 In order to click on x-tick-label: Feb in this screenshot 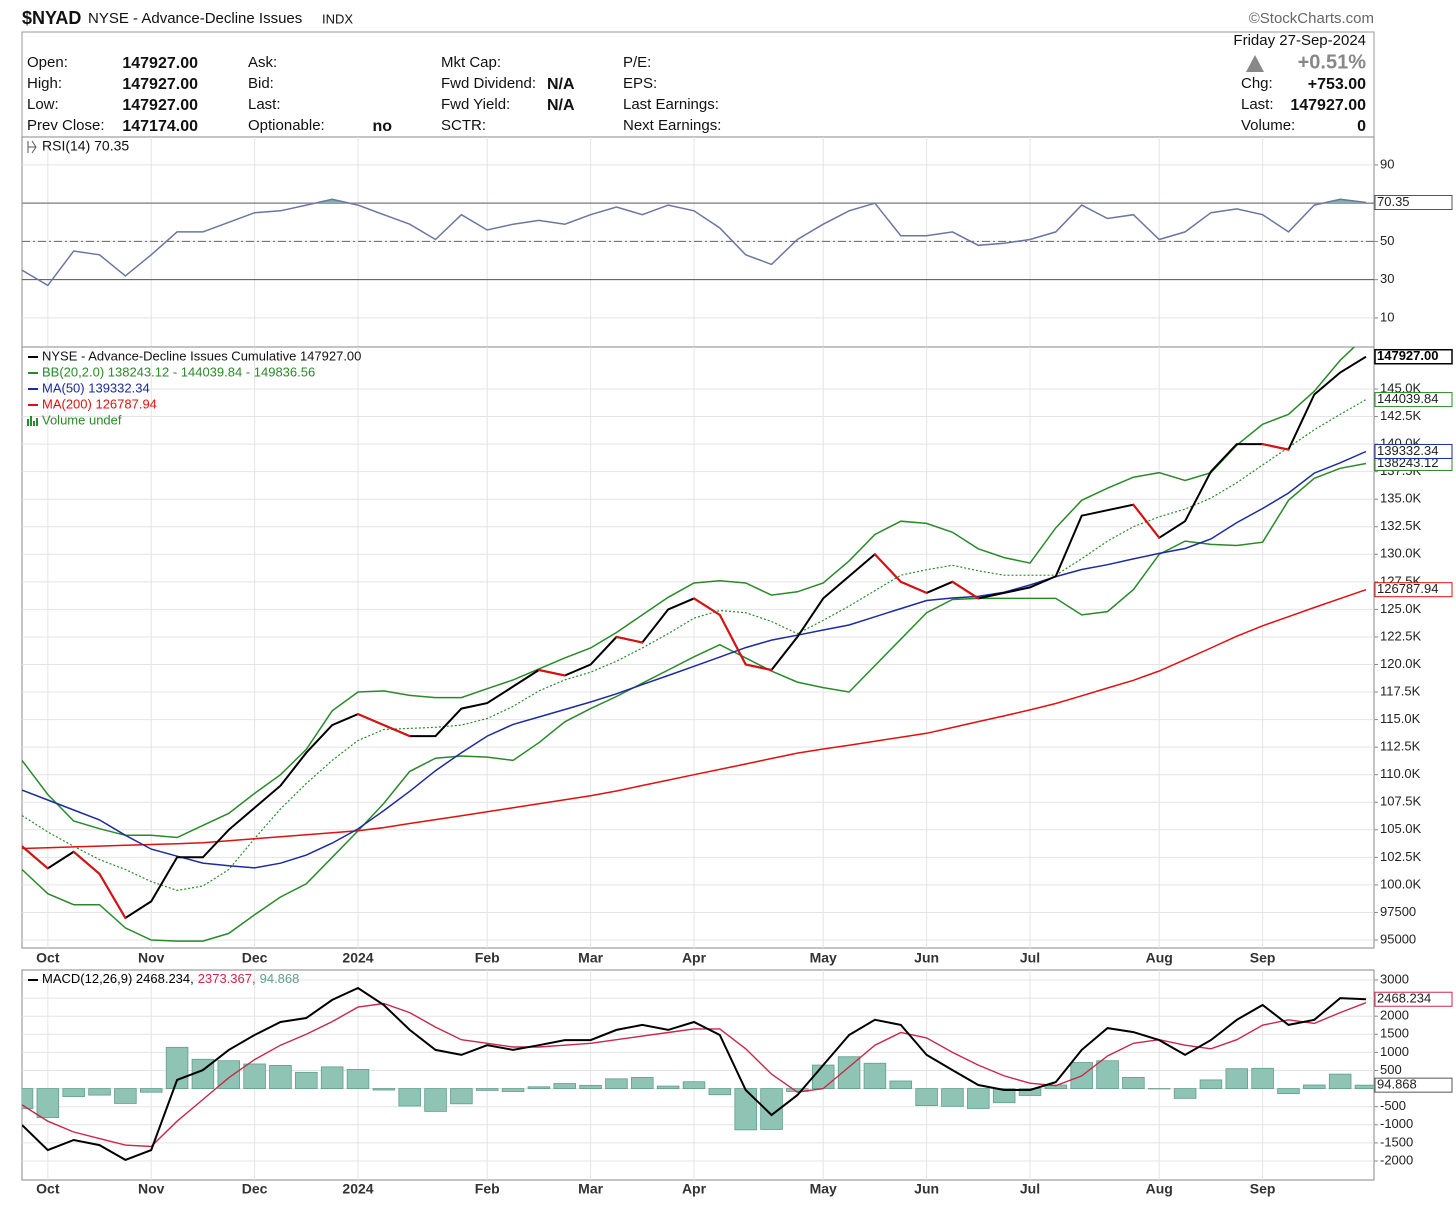, I will do `click(487, 1189)`.